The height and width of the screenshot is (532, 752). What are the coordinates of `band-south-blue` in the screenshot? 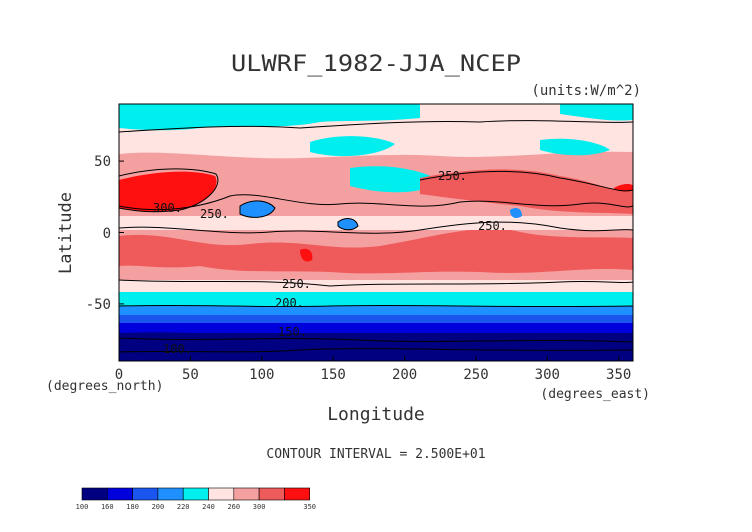 It's located at (376, 327).